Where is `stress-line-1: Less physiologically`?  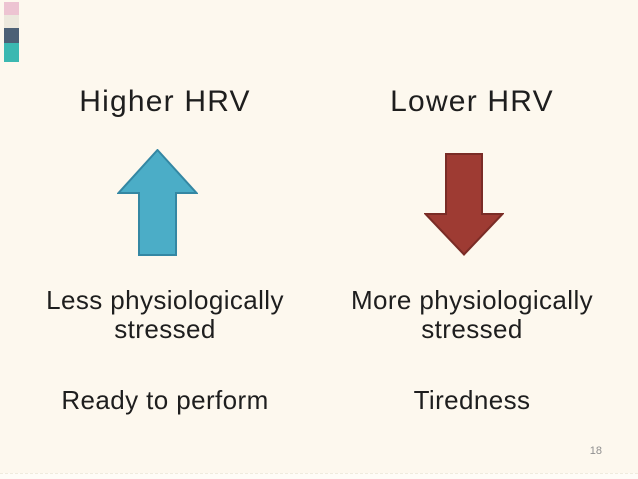
stress-line-1: Less physiologically is located at coordinates (165, 300).